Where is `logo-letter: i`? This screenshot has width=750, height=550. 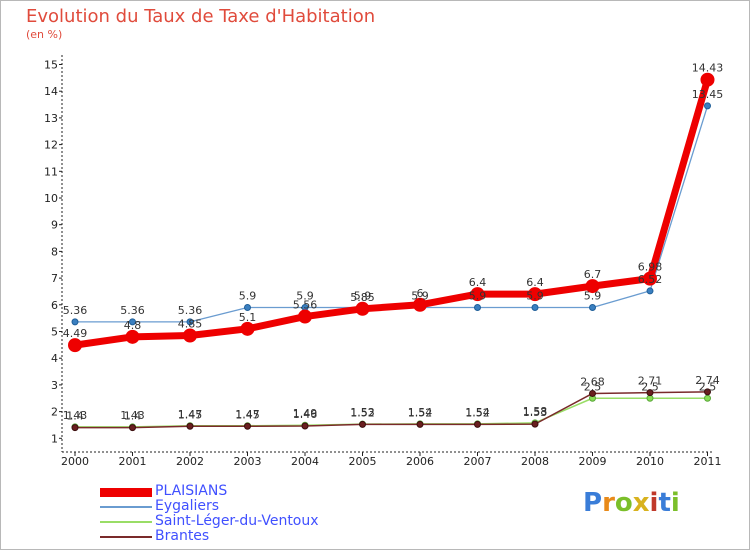
logo-letter: i is located at coordinates (675, 503).